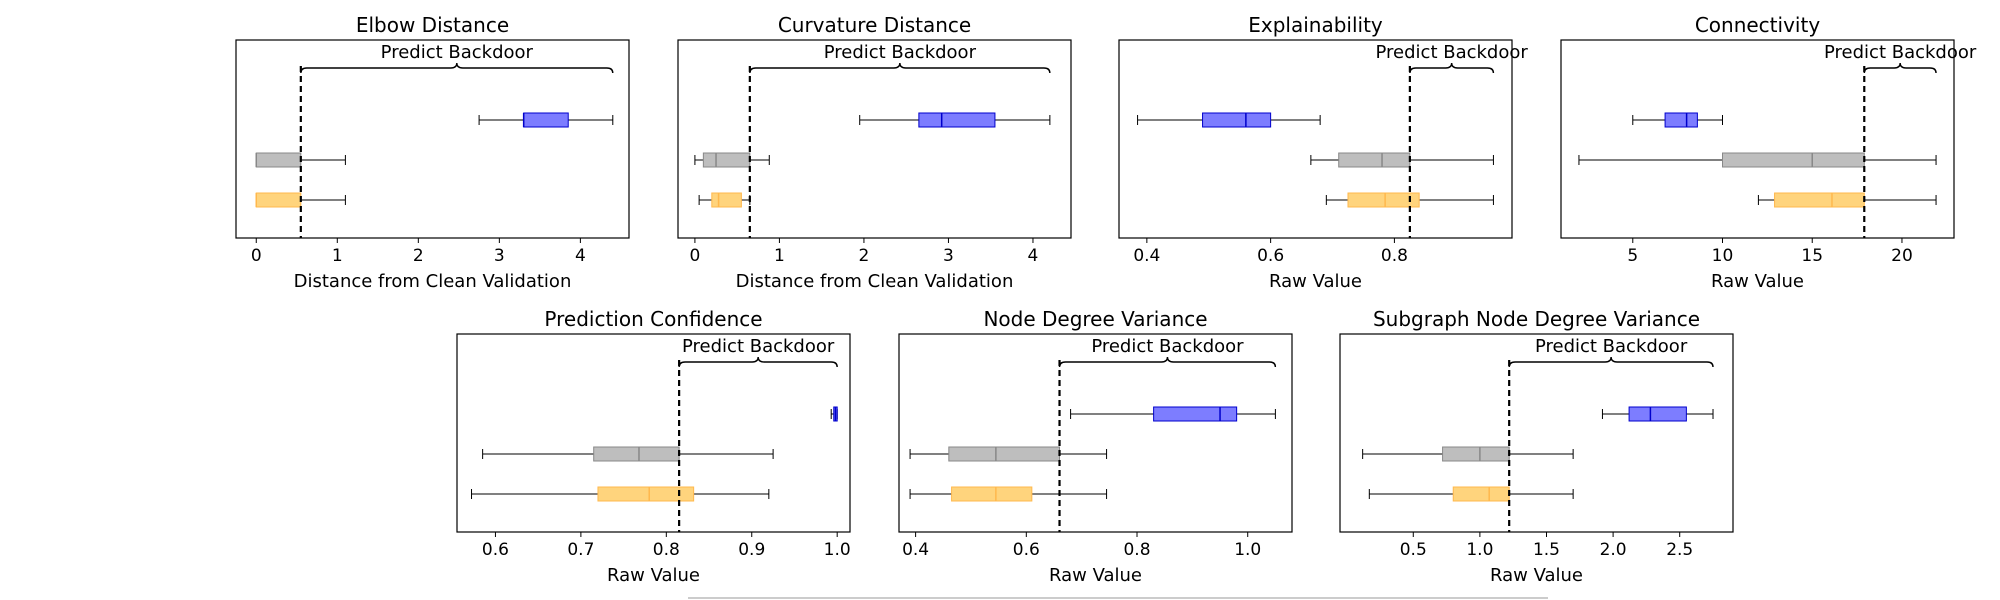  I want to click on x-tick-label: 3, so click(948, 256).